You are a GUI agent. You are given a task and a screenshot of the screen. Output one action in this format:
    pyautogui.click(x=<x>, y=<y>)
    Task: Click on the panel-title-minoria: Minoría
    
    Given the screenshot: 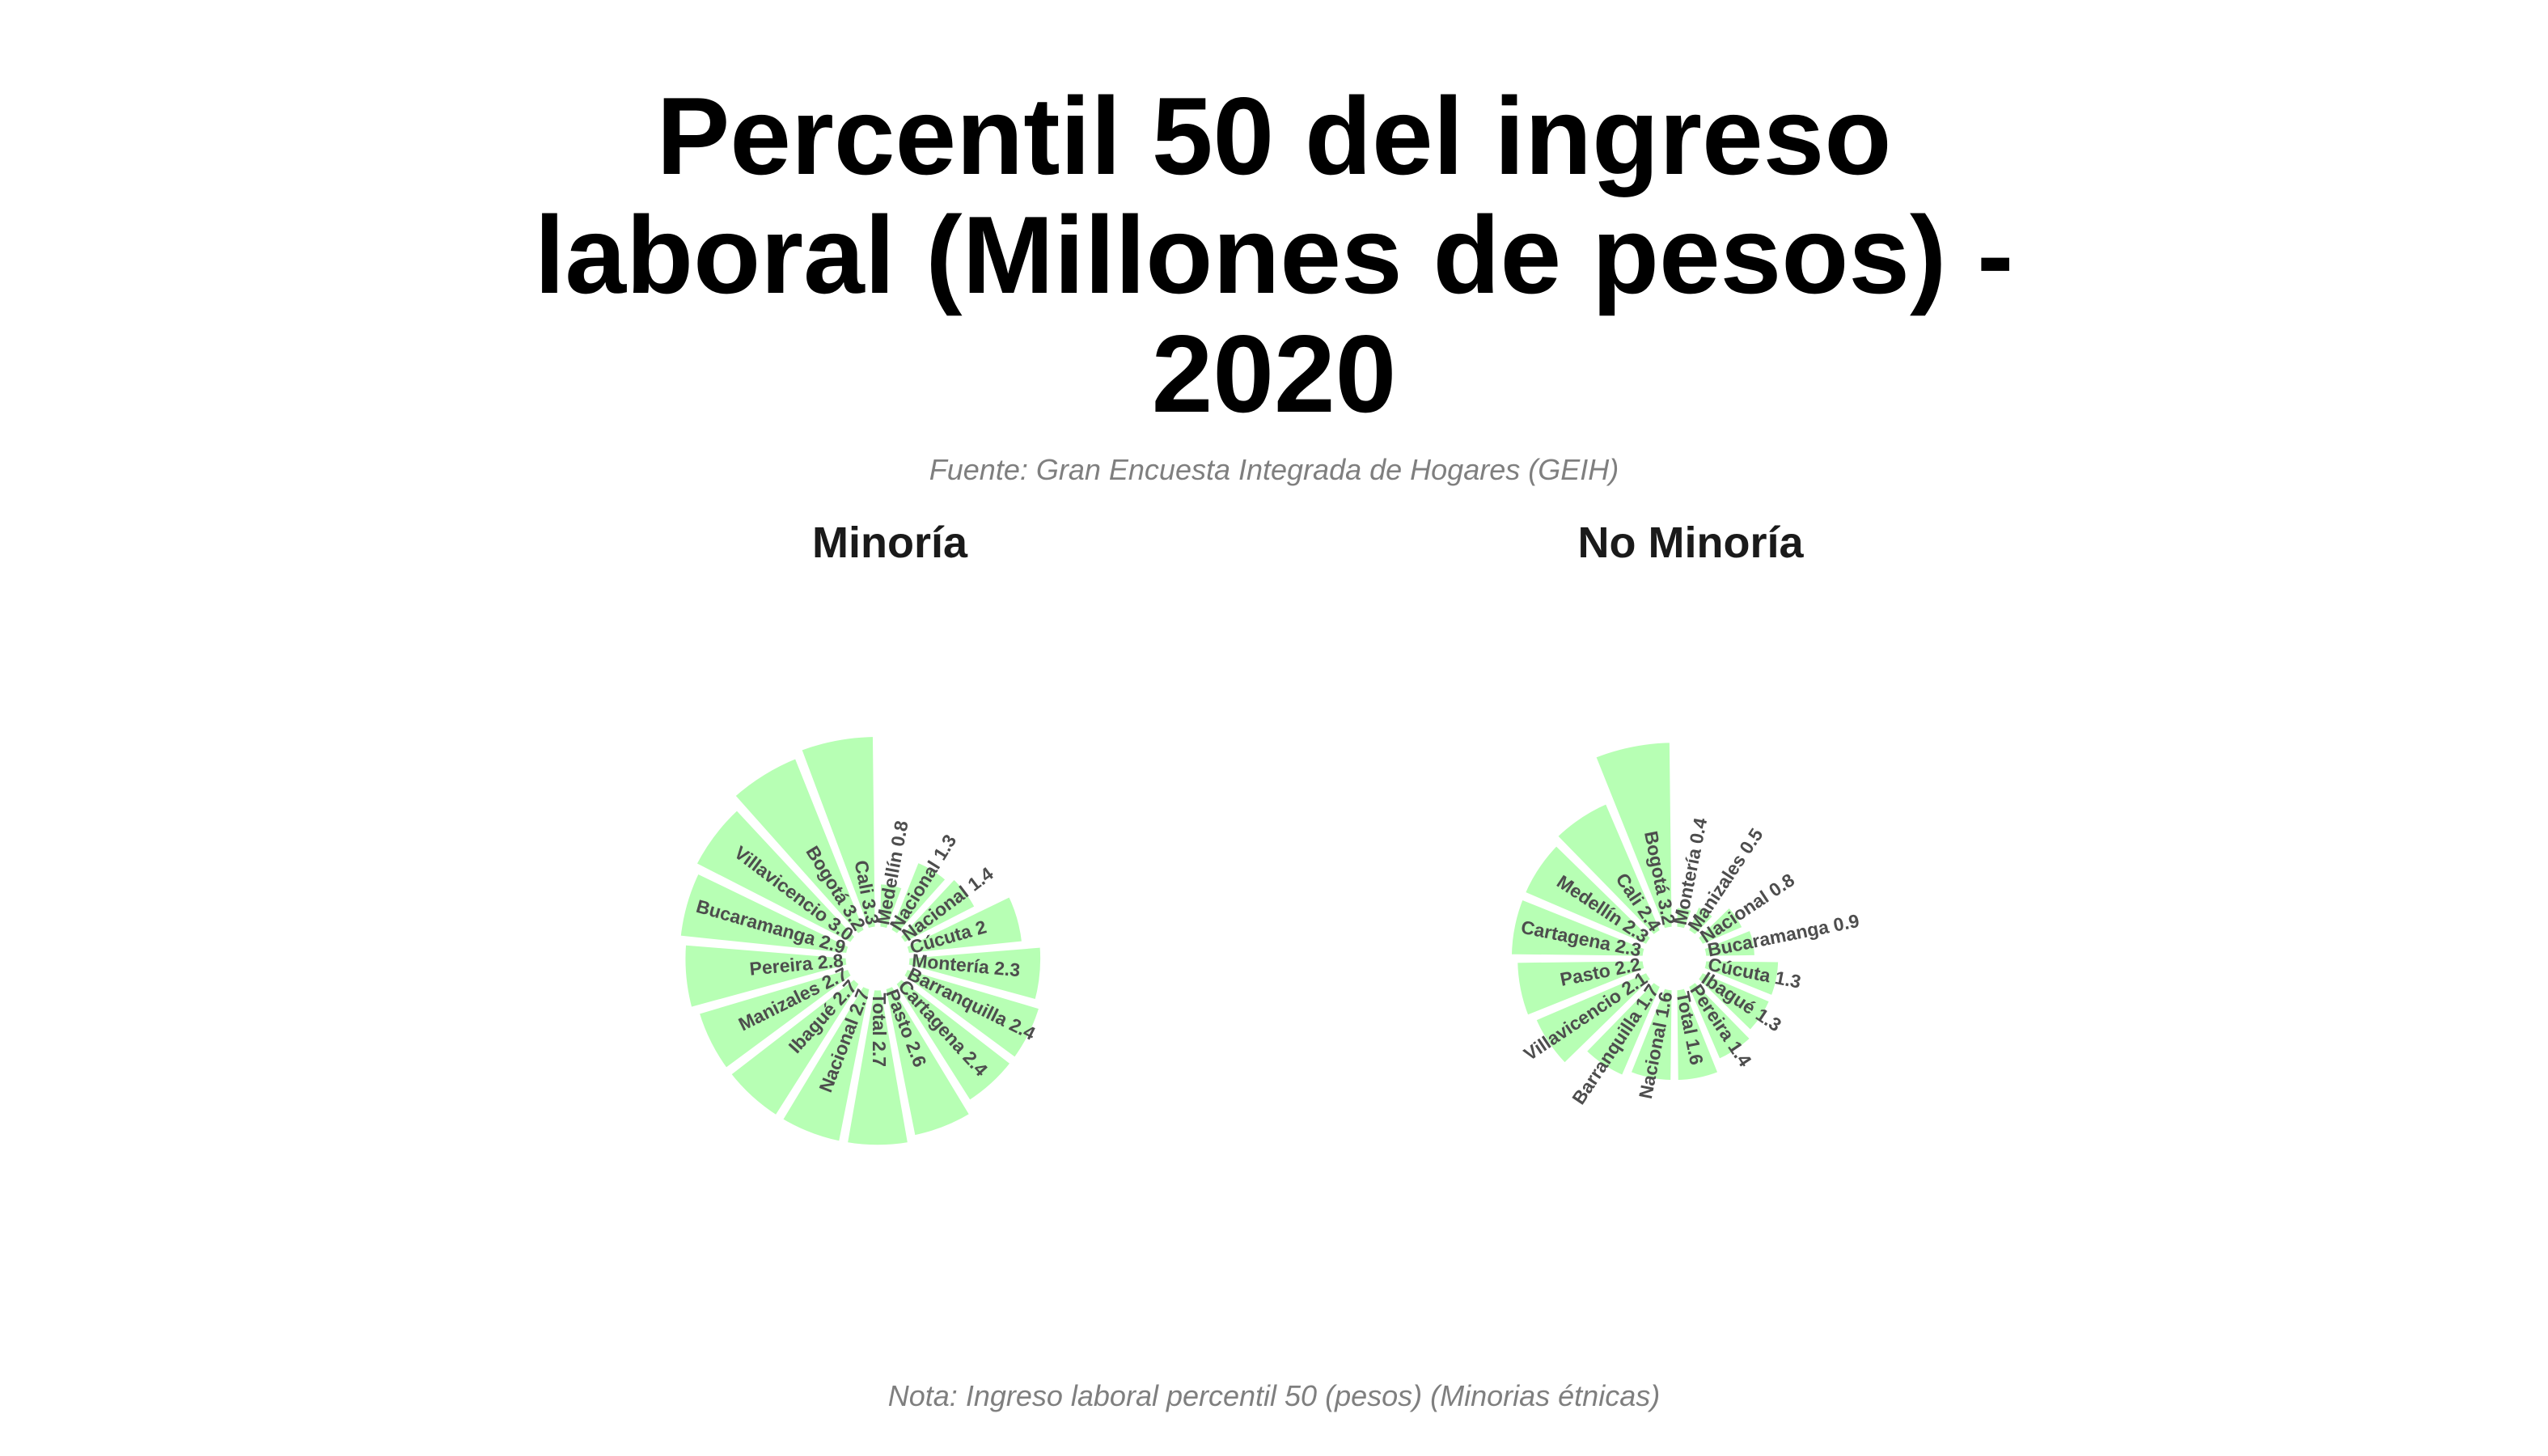 What is the action you would take?
    pyautogui.click(x=889, y=542)
    